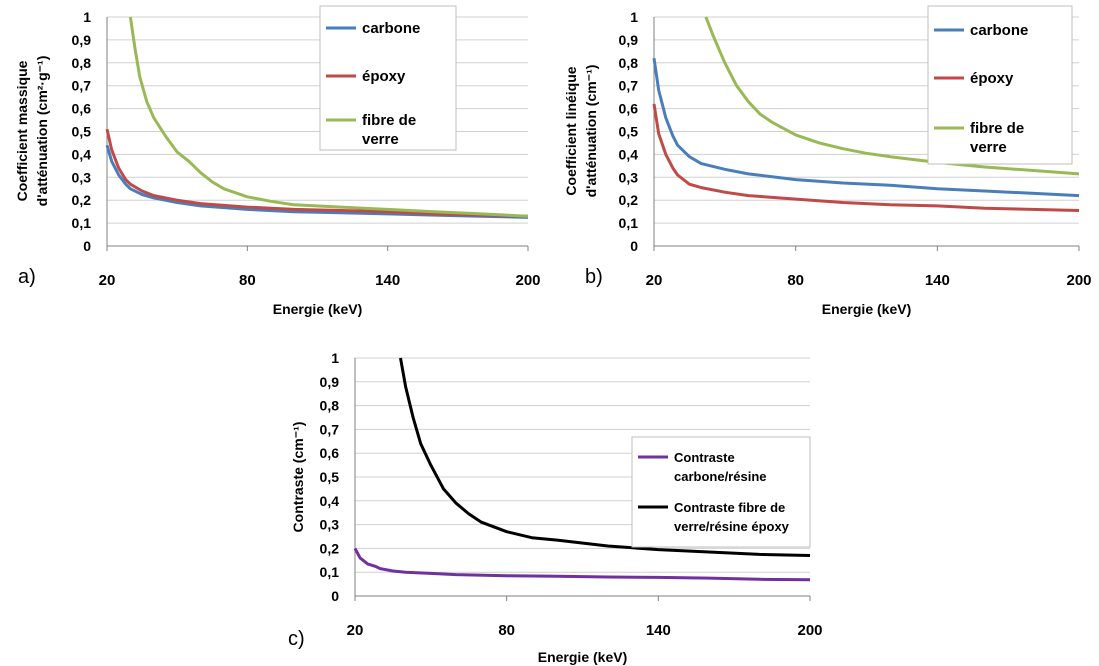 The height and width of the screenshot is (666, 1099). I want to click on y-axis-title: Coefficient massique, so click(22, 130).